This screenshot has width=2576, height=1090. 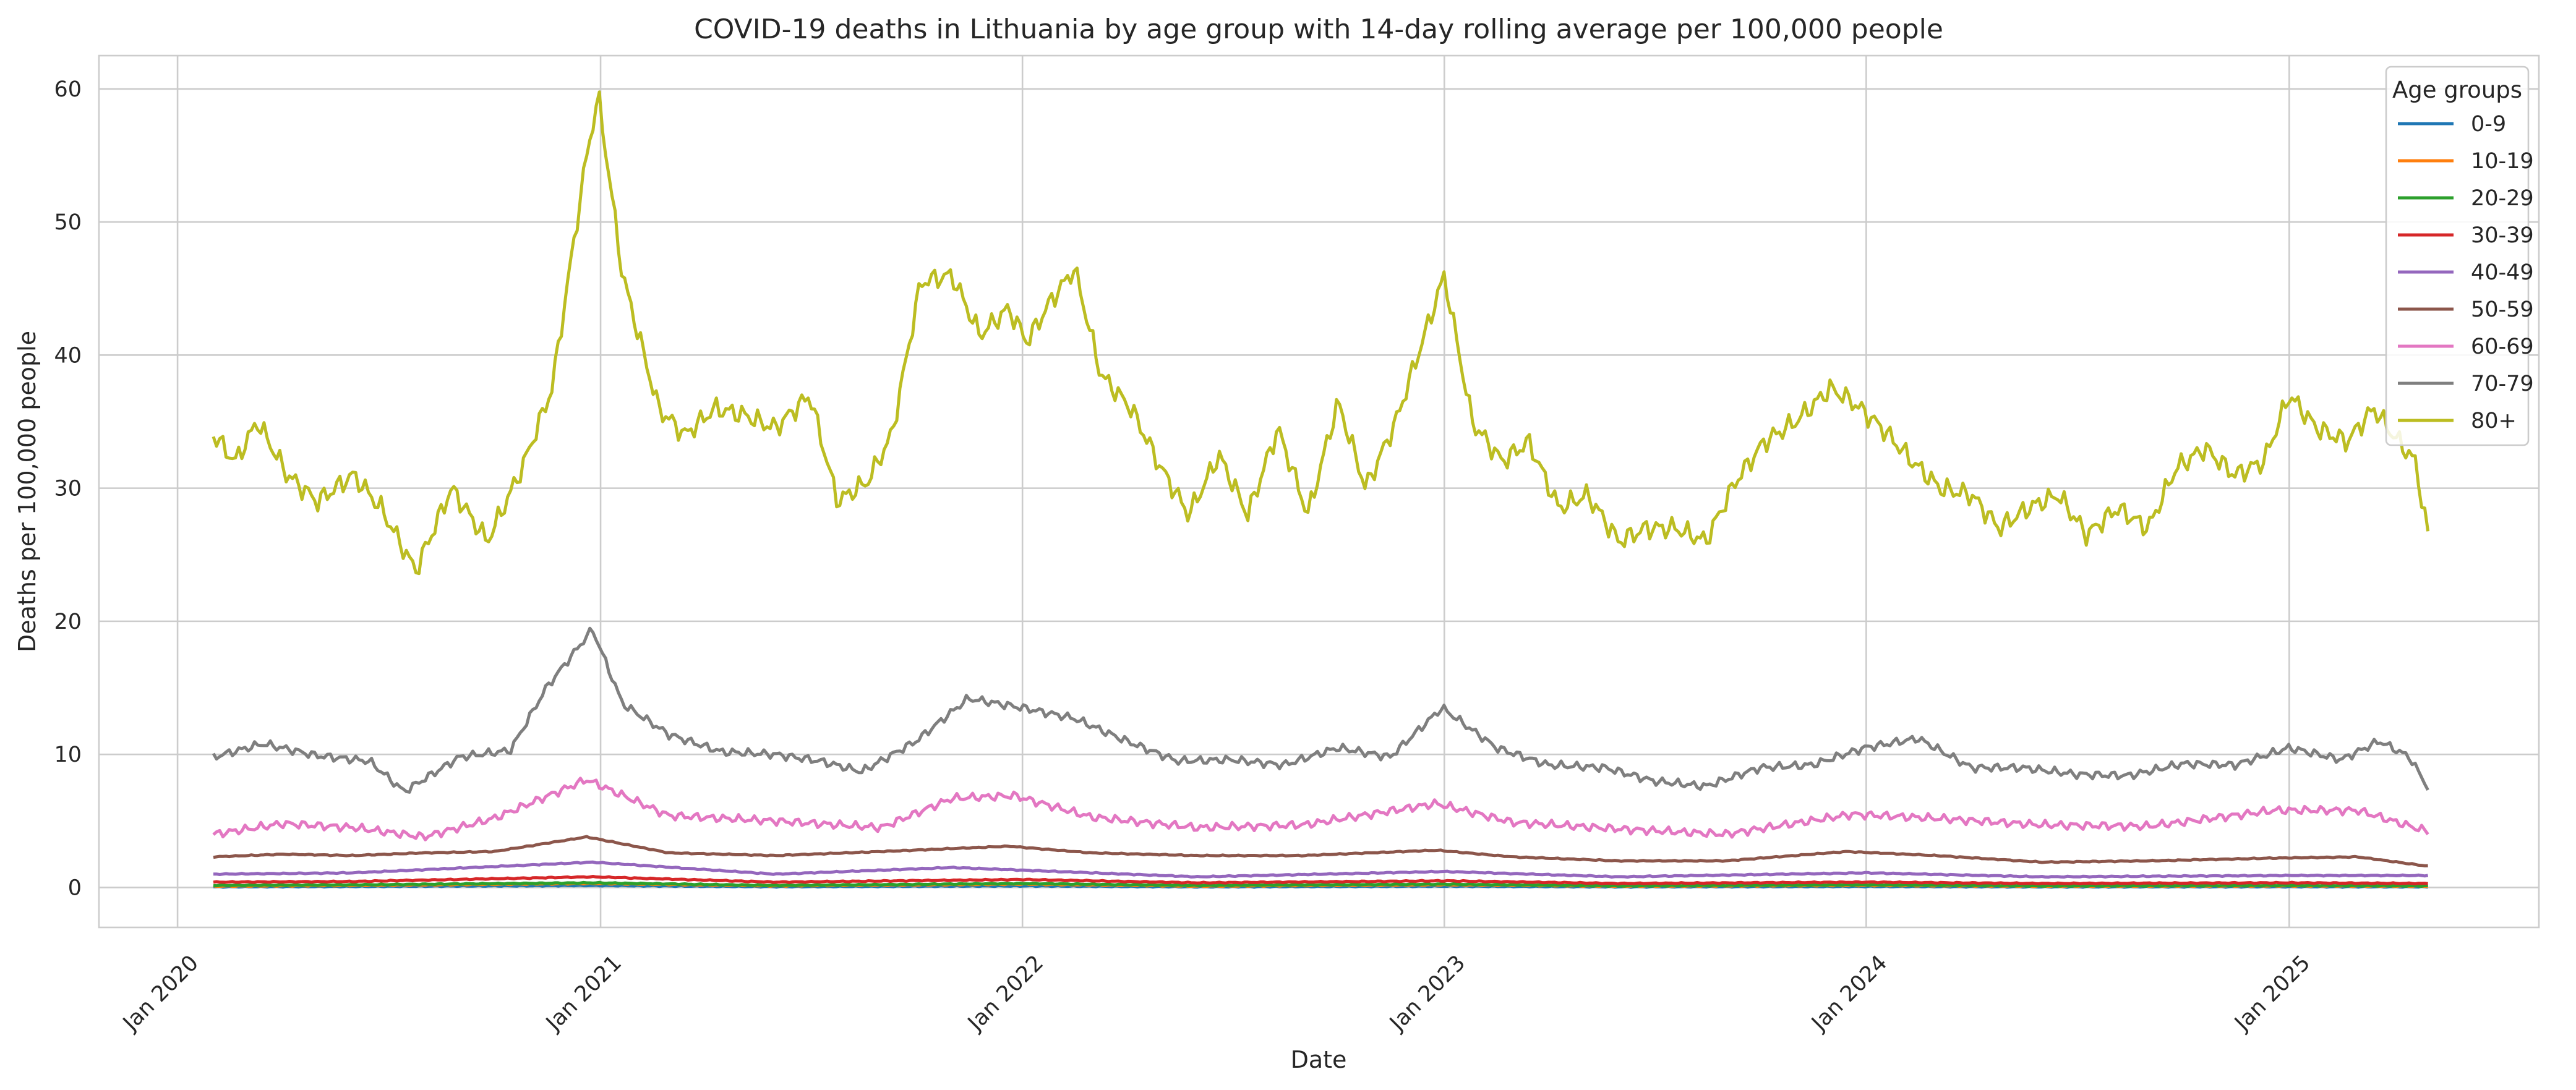 I want to click on y-tick-label: 0, so click(x=75, y=887).